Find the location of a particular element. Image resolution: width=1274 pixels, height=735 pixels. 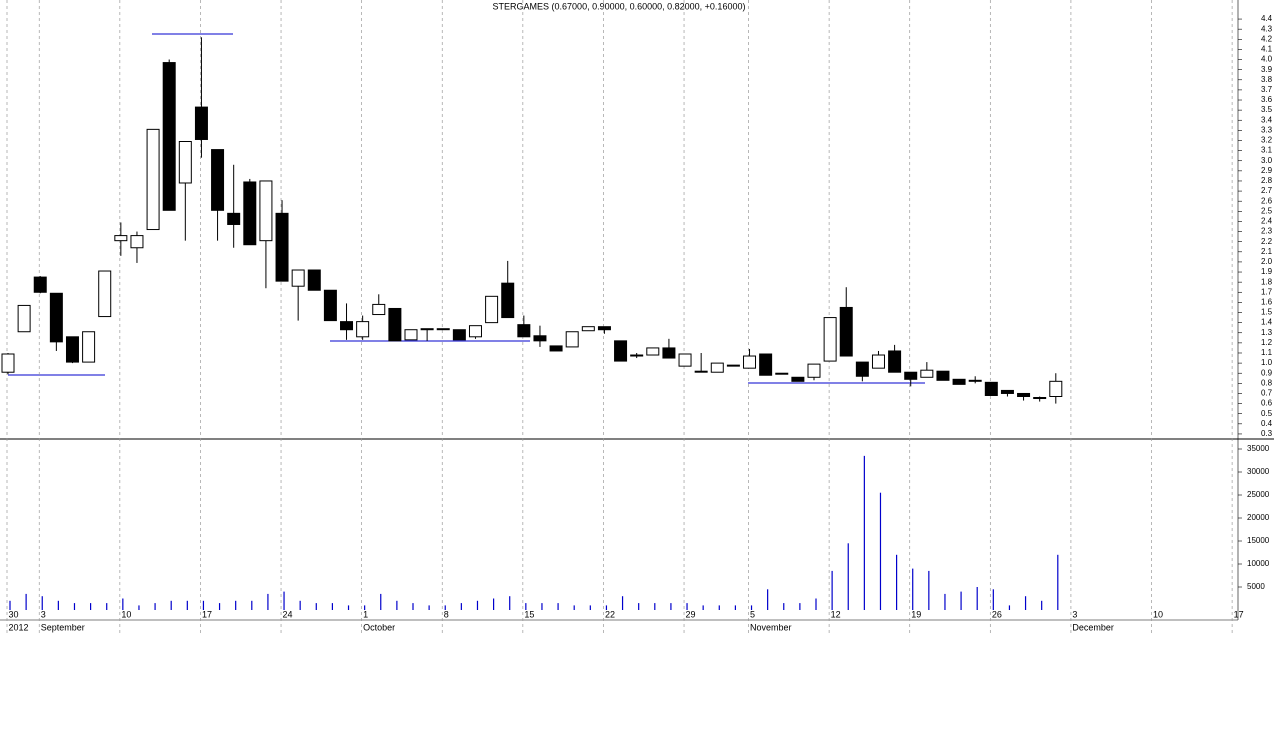

volume-tick-label: 10000 is located at coordinates (1258, 563).